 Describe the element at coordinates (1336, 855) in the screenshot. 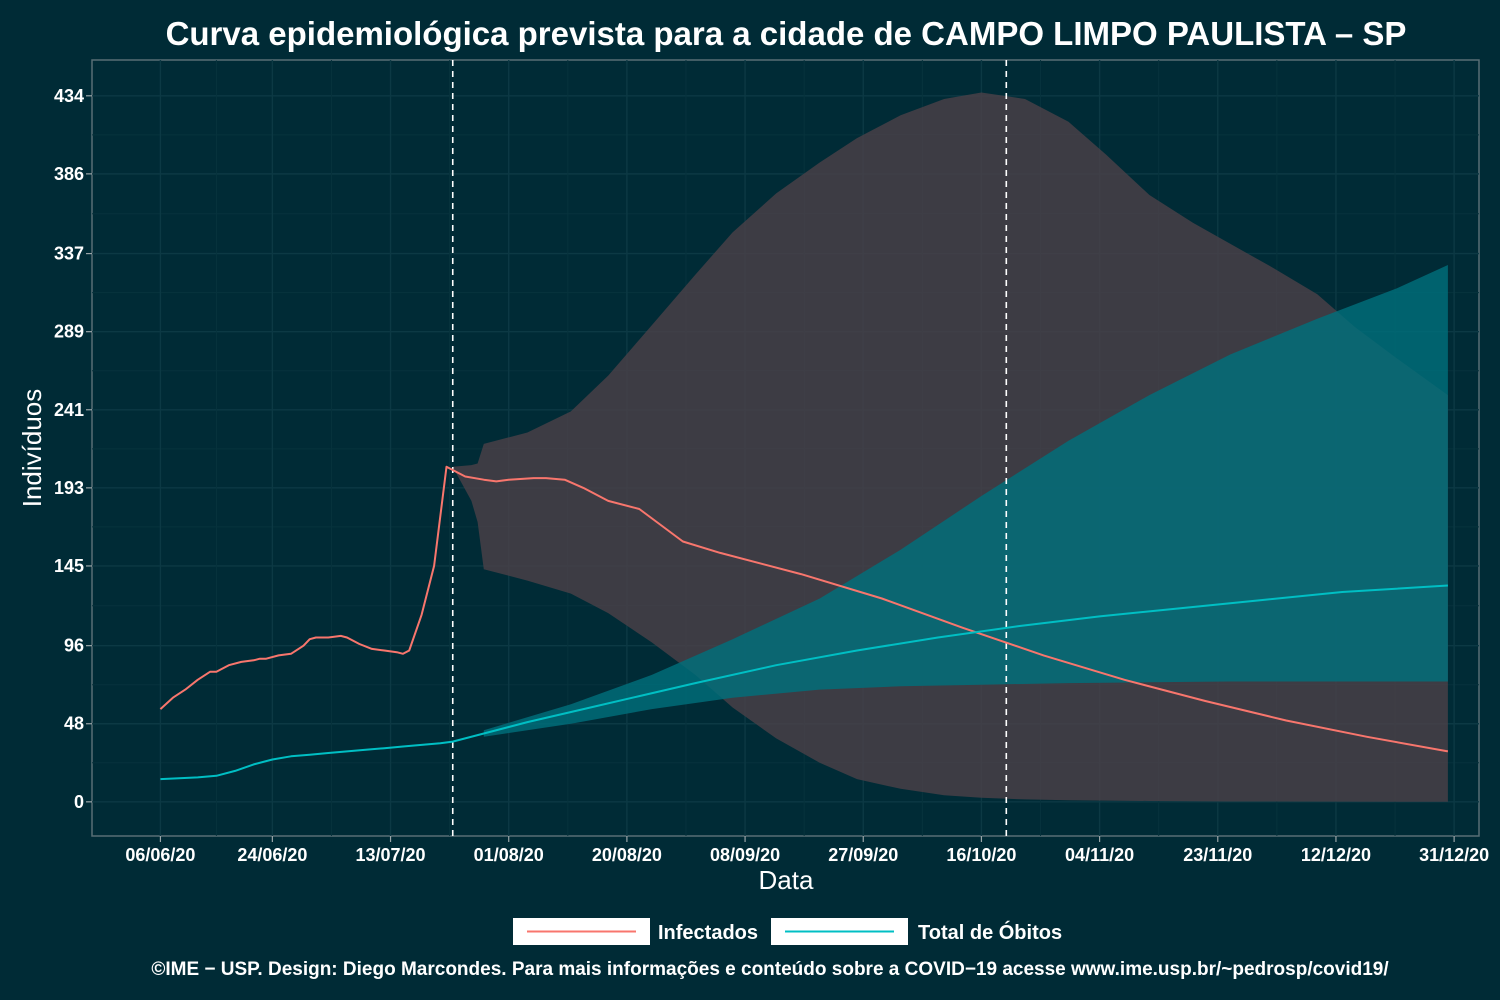

I see `x-tick-label: 12/12/20` at that location.